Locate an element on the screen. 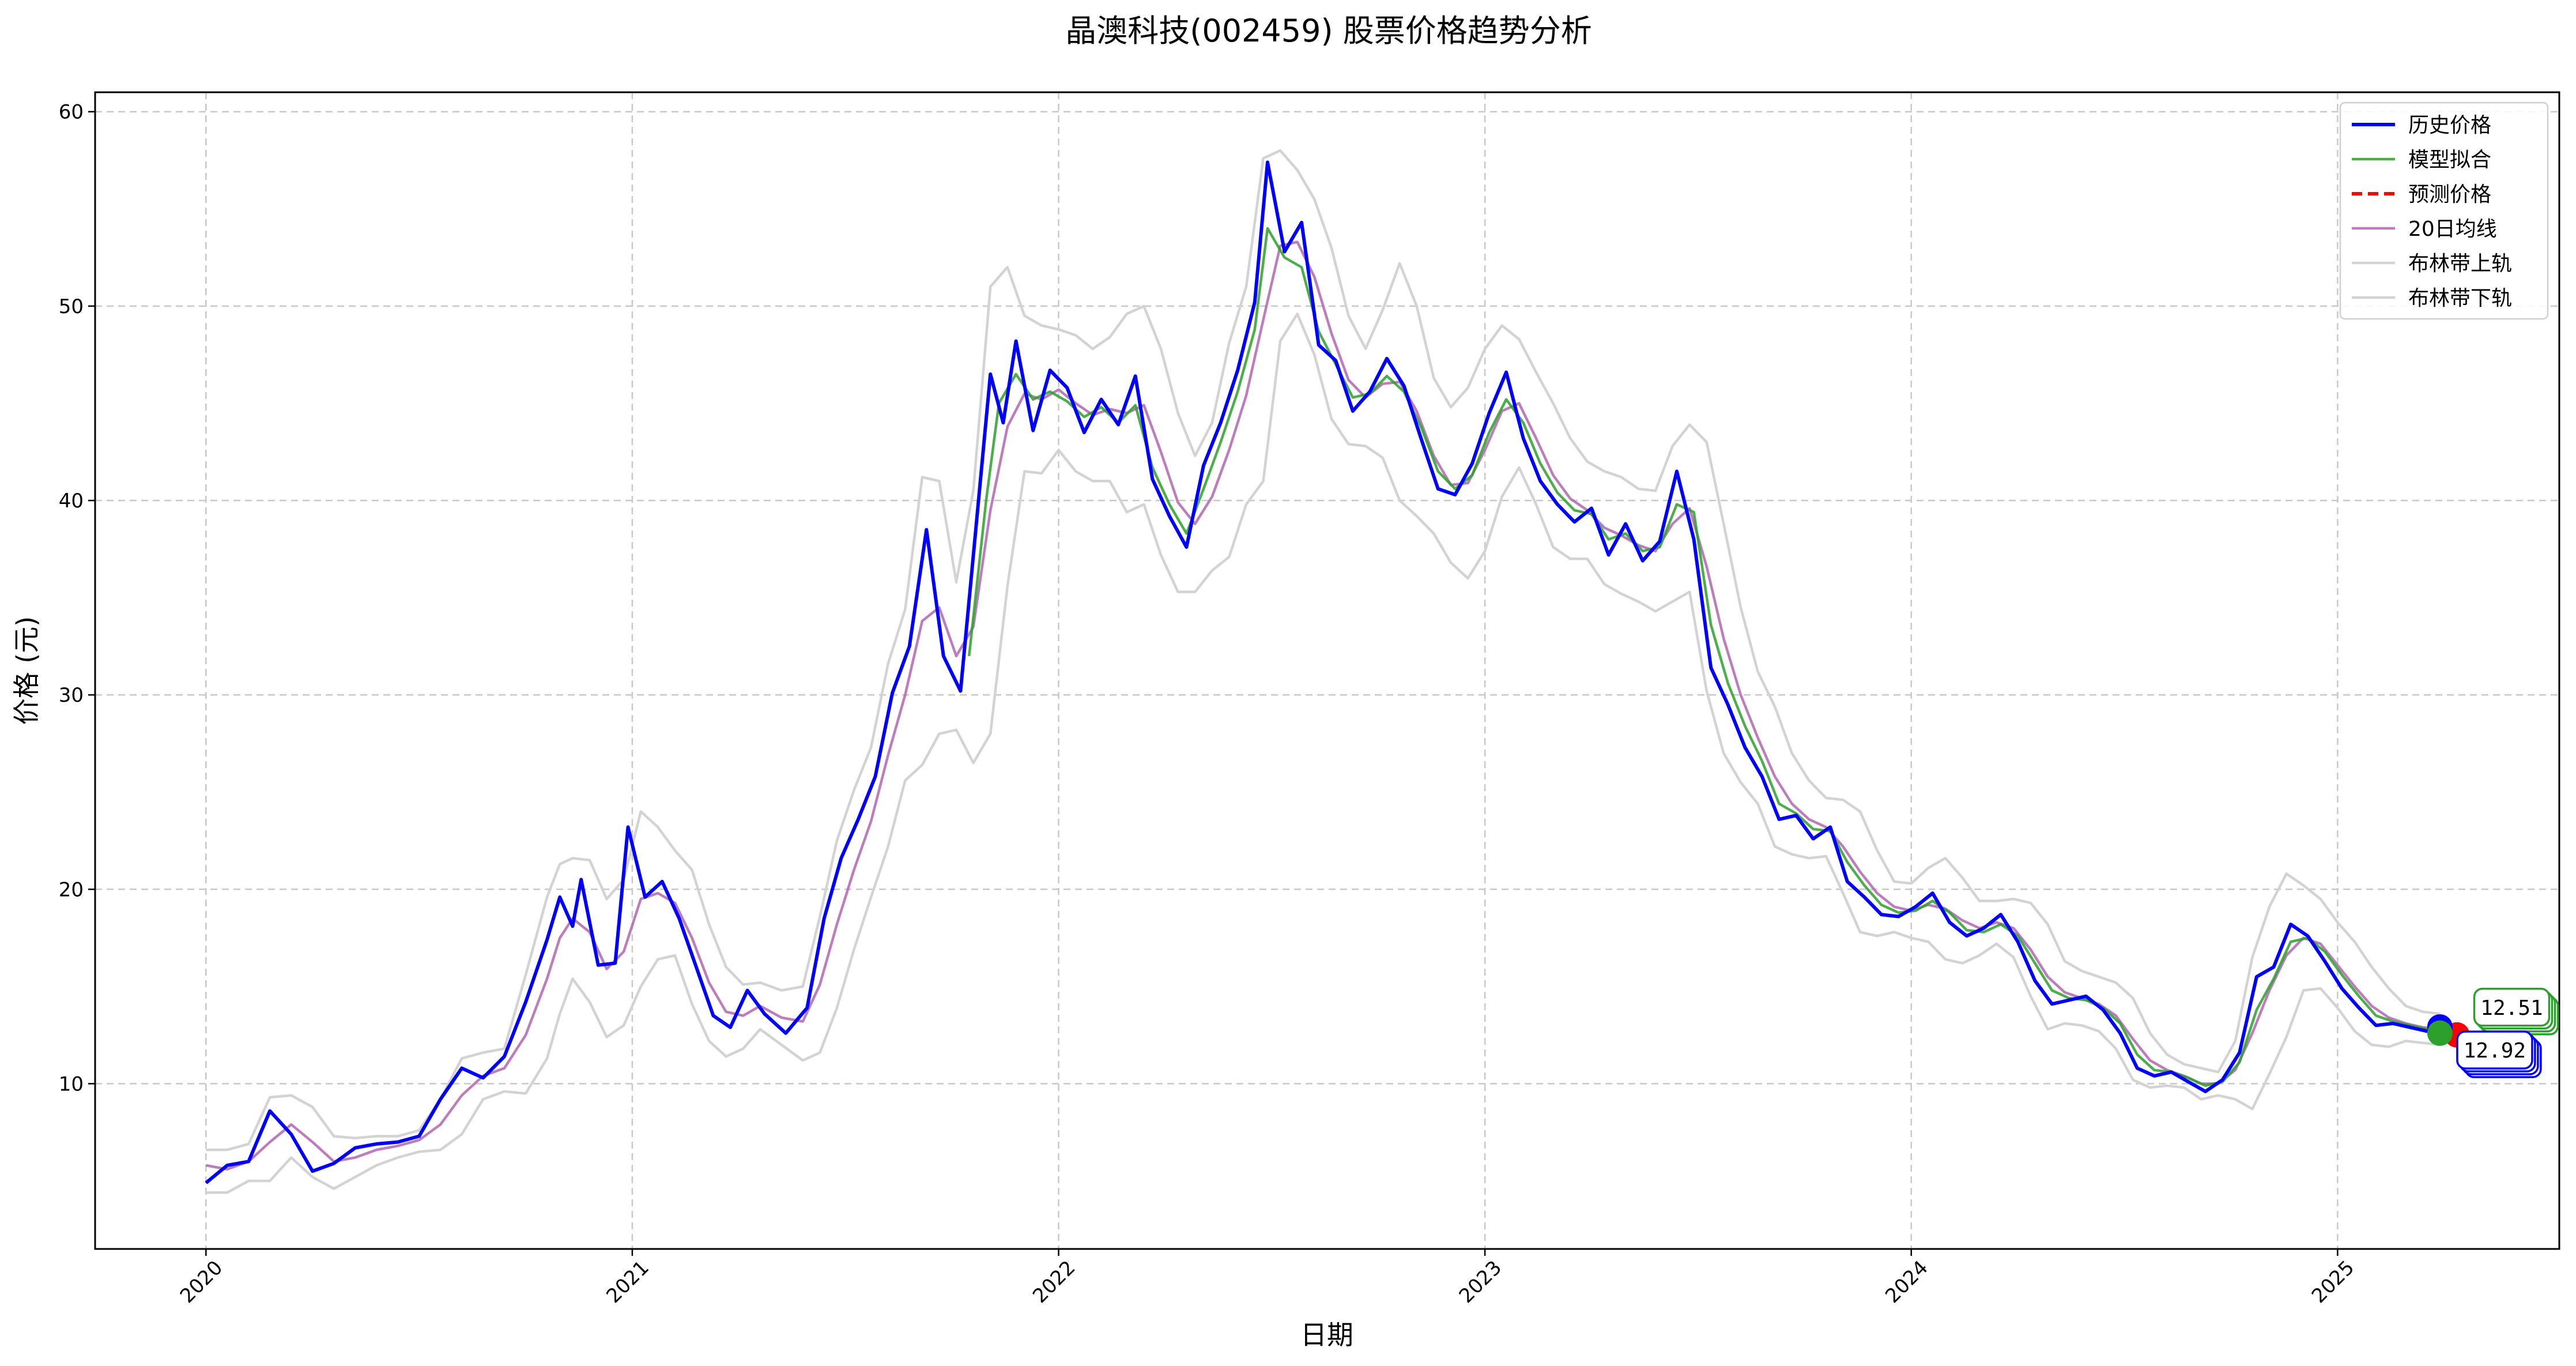  legend-label: 布林带上轨 is located at coordinates (2460, 264).